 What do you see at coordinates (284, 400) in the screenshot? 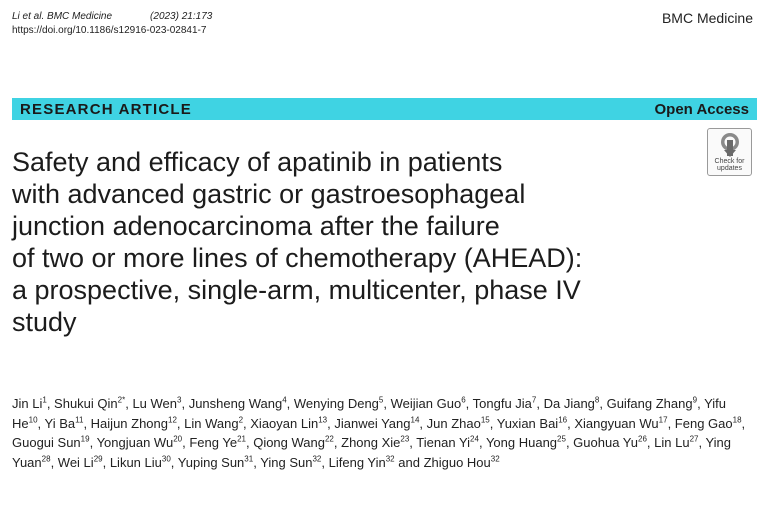
I see `author-affiliation: 4` at bounding box center [284, 400].